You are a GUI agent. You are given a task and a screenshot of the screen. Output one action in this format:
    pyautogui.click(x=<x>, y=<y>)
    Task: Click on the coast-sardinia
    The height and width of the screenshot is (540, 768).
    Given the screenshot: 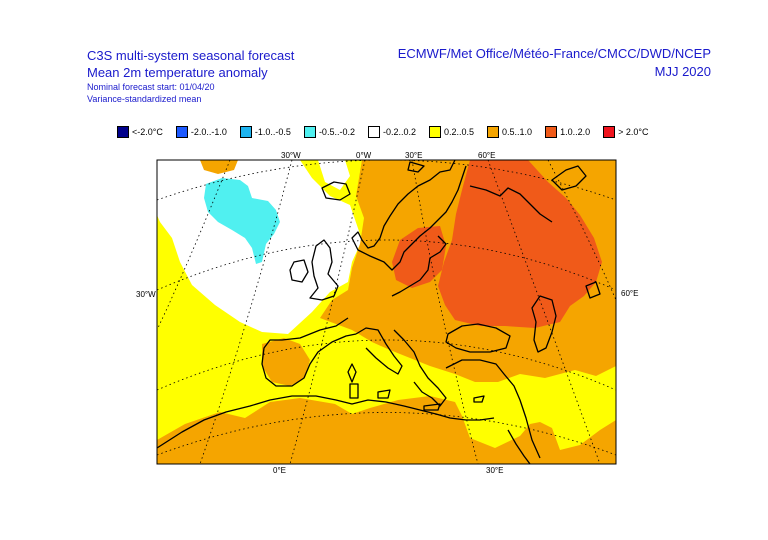 What is the action you would take?
    pyautogui.click(x=354, y=391)
    